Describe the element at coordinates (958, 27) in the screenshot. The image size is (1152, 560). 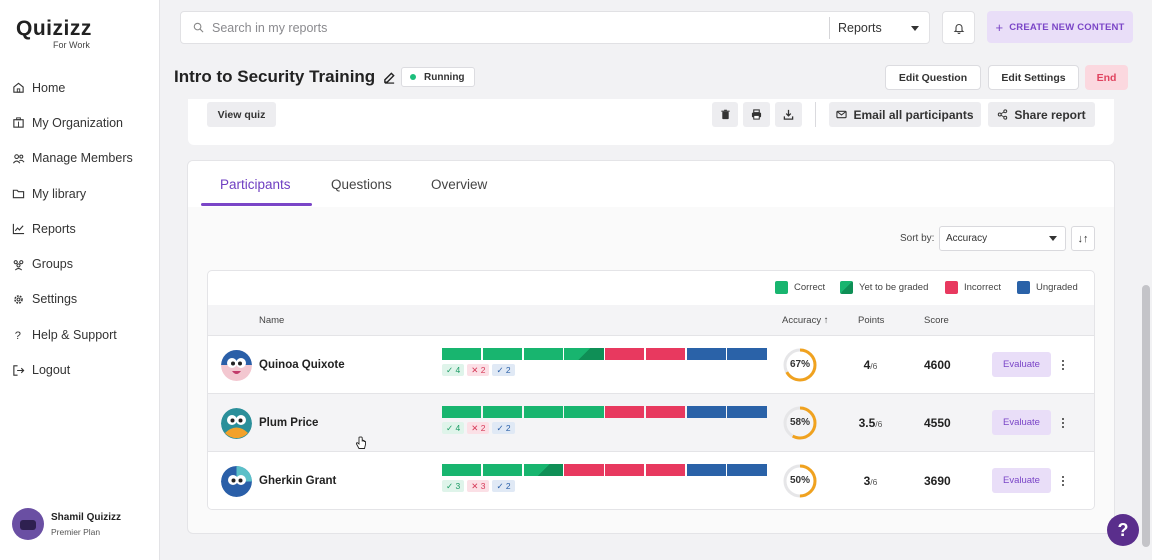
I see `notifications-button` at that location.